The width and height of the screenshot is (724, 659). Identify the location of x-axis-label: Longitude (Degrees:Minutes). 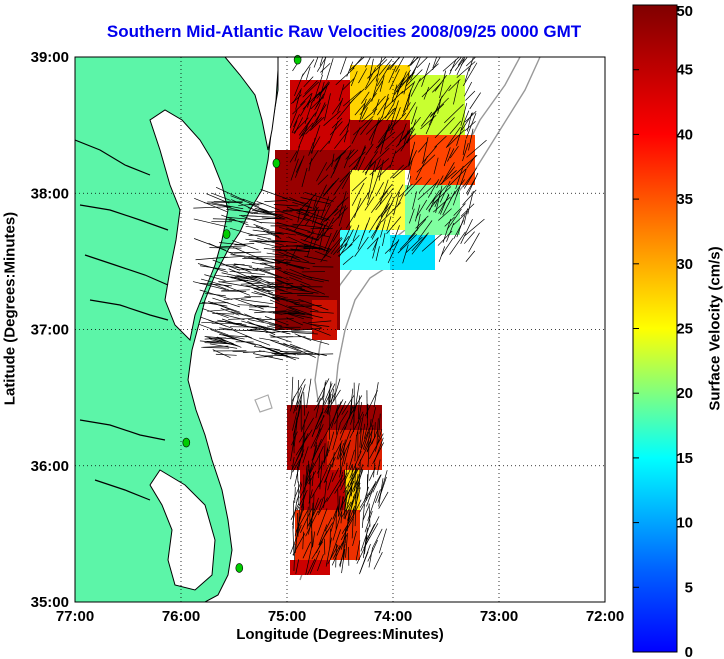
(340, 634).